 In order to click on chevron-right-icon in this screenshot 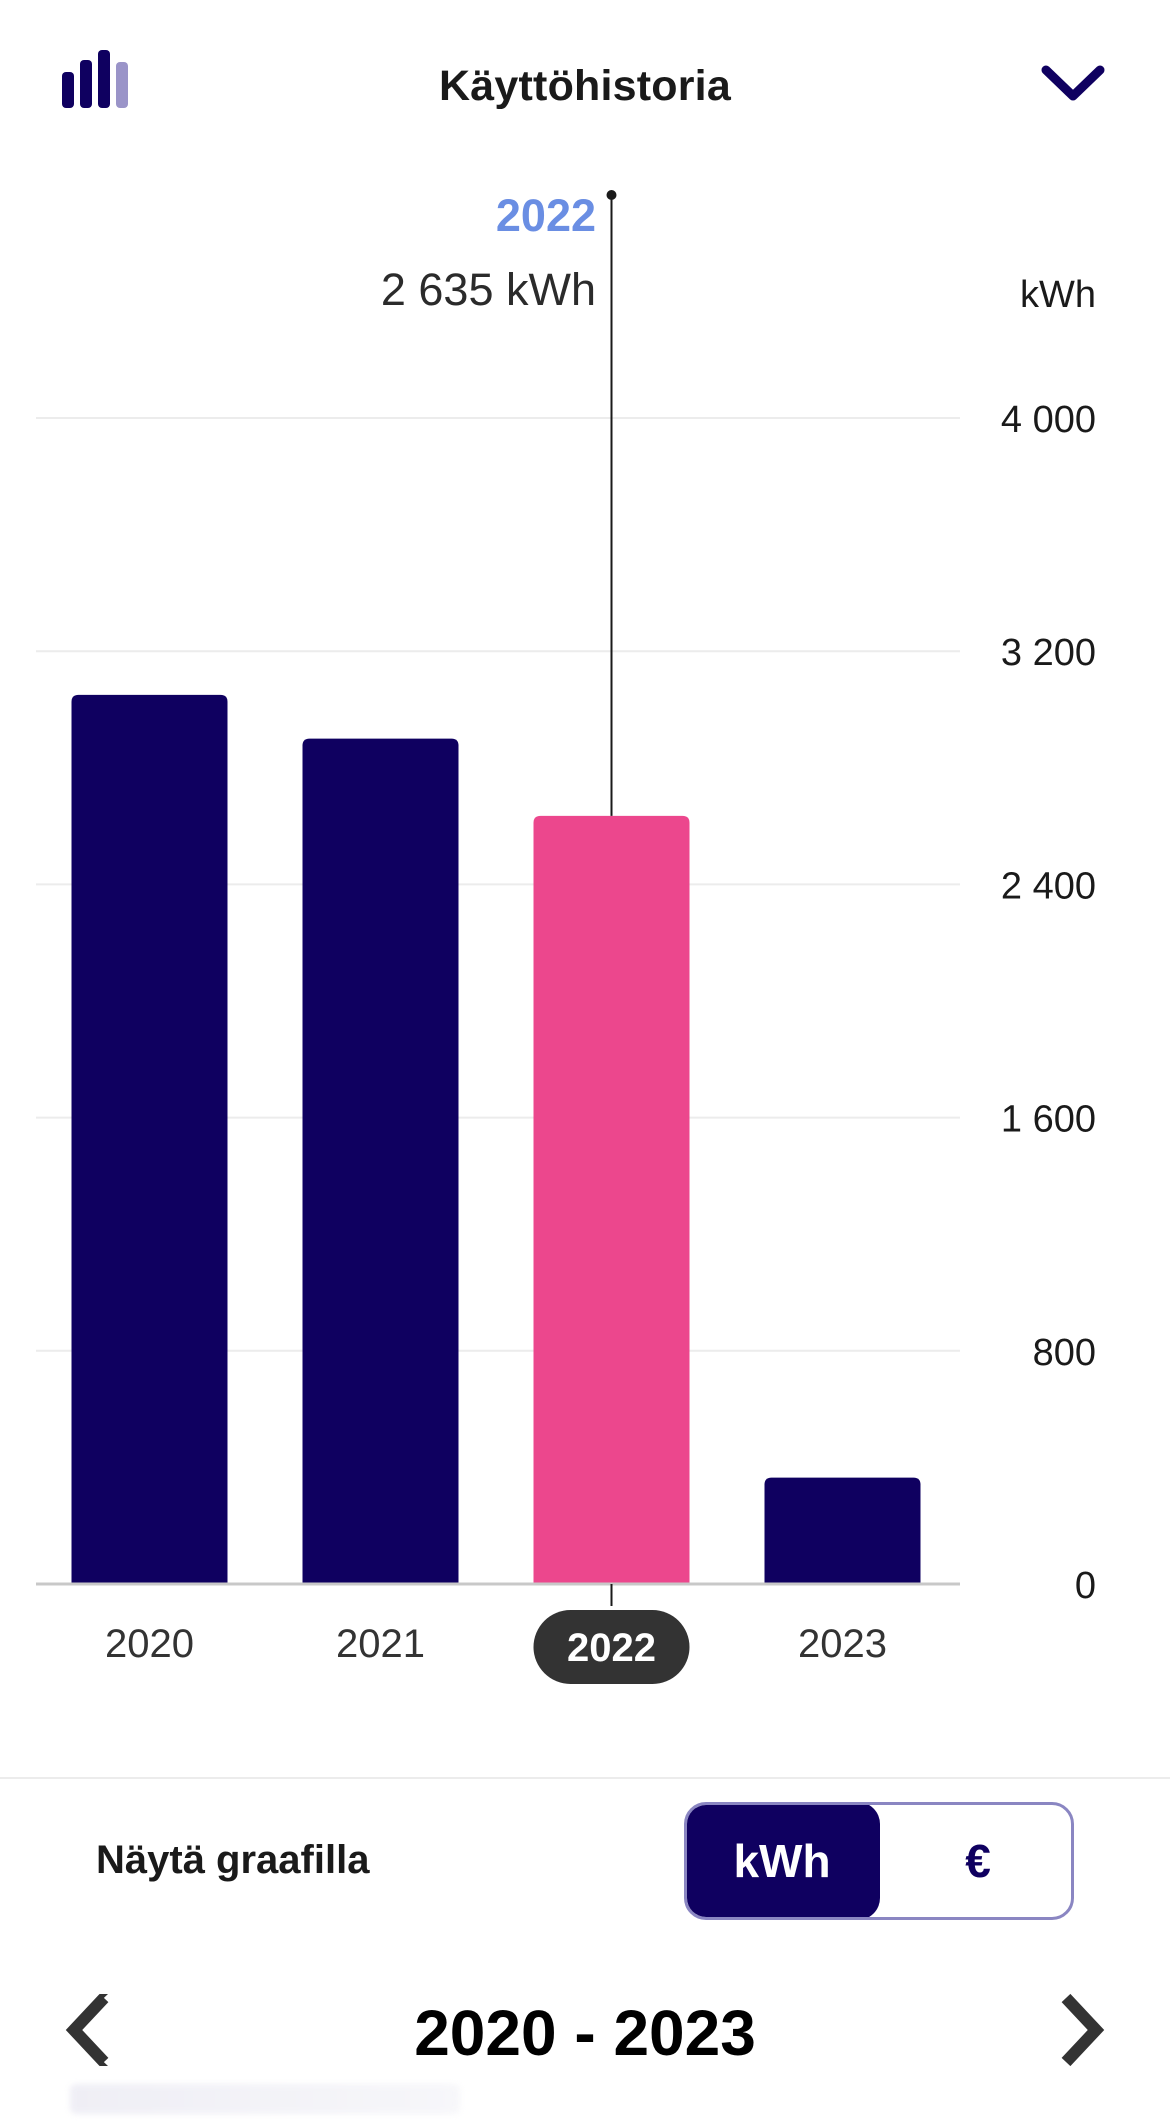, I will do `click(1080, 2030)`.